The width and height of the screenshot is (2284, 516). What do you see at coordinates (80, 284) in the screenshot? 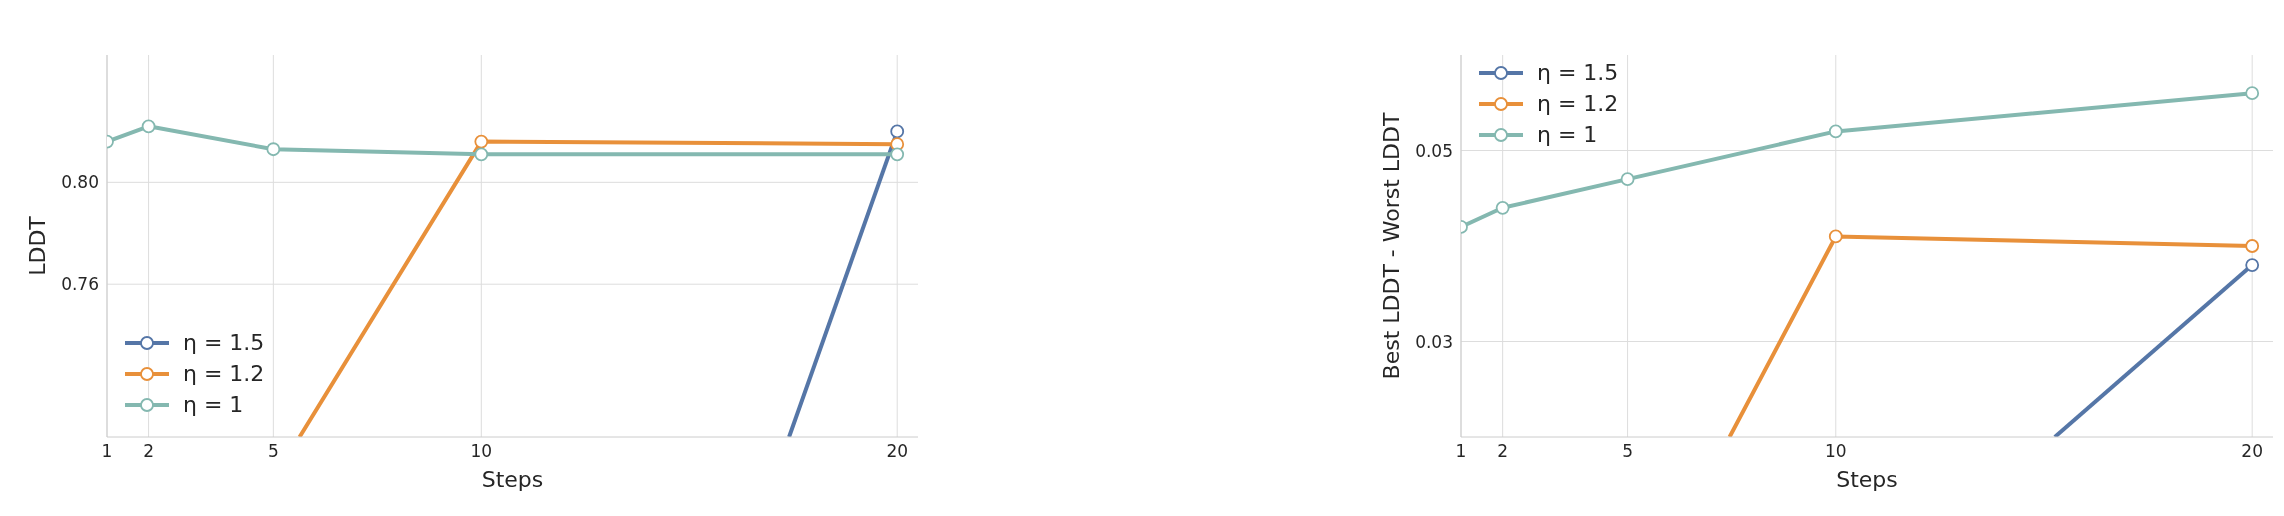
I see `y-tick-label: 0.76` at bounding box center [80, 284].